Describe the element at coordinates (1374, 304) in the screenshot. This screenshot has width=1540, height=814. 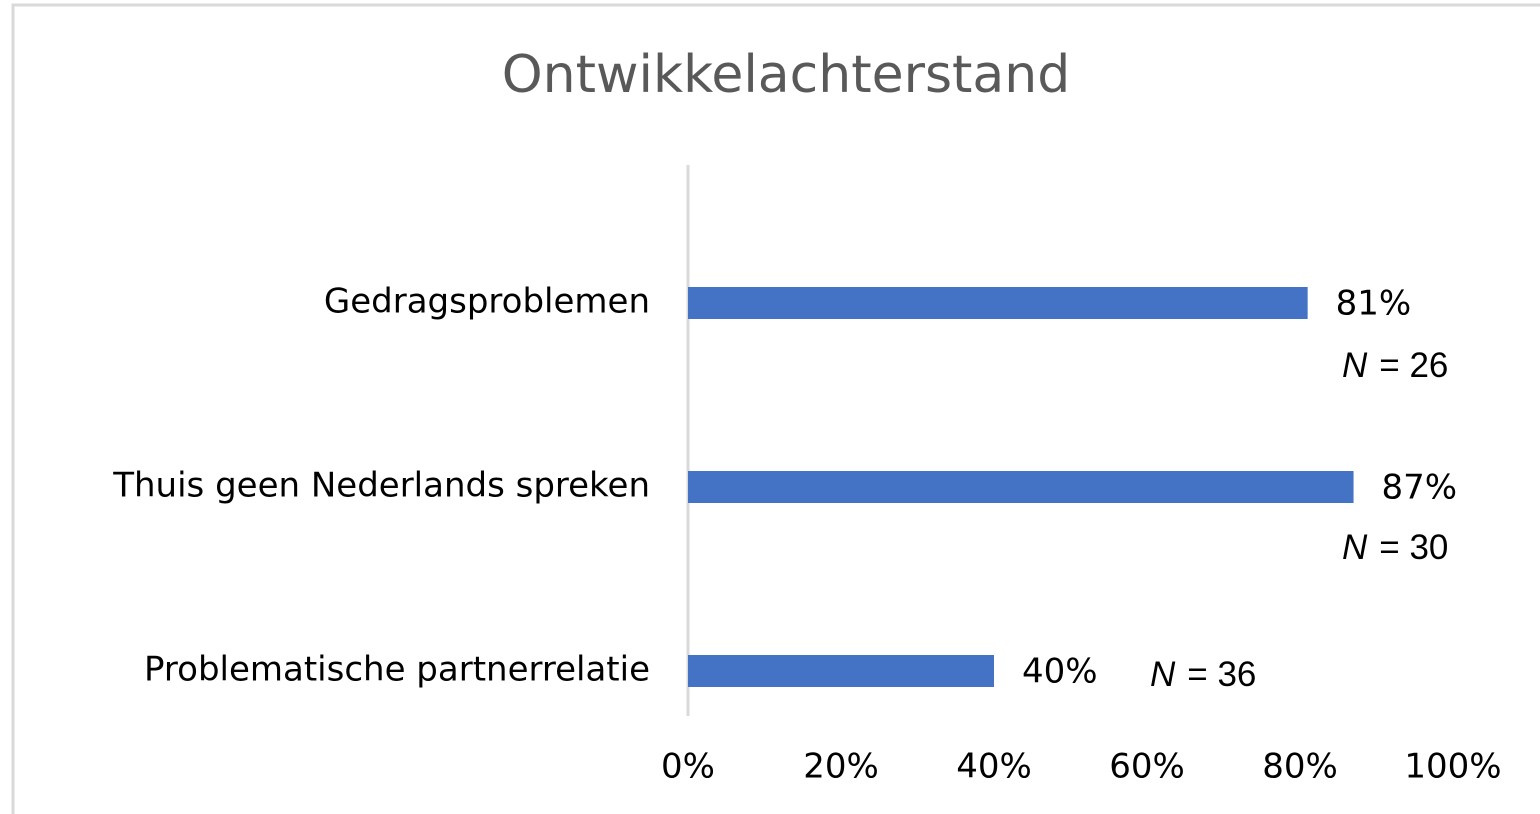
I see `data-label: 81%` at that location.